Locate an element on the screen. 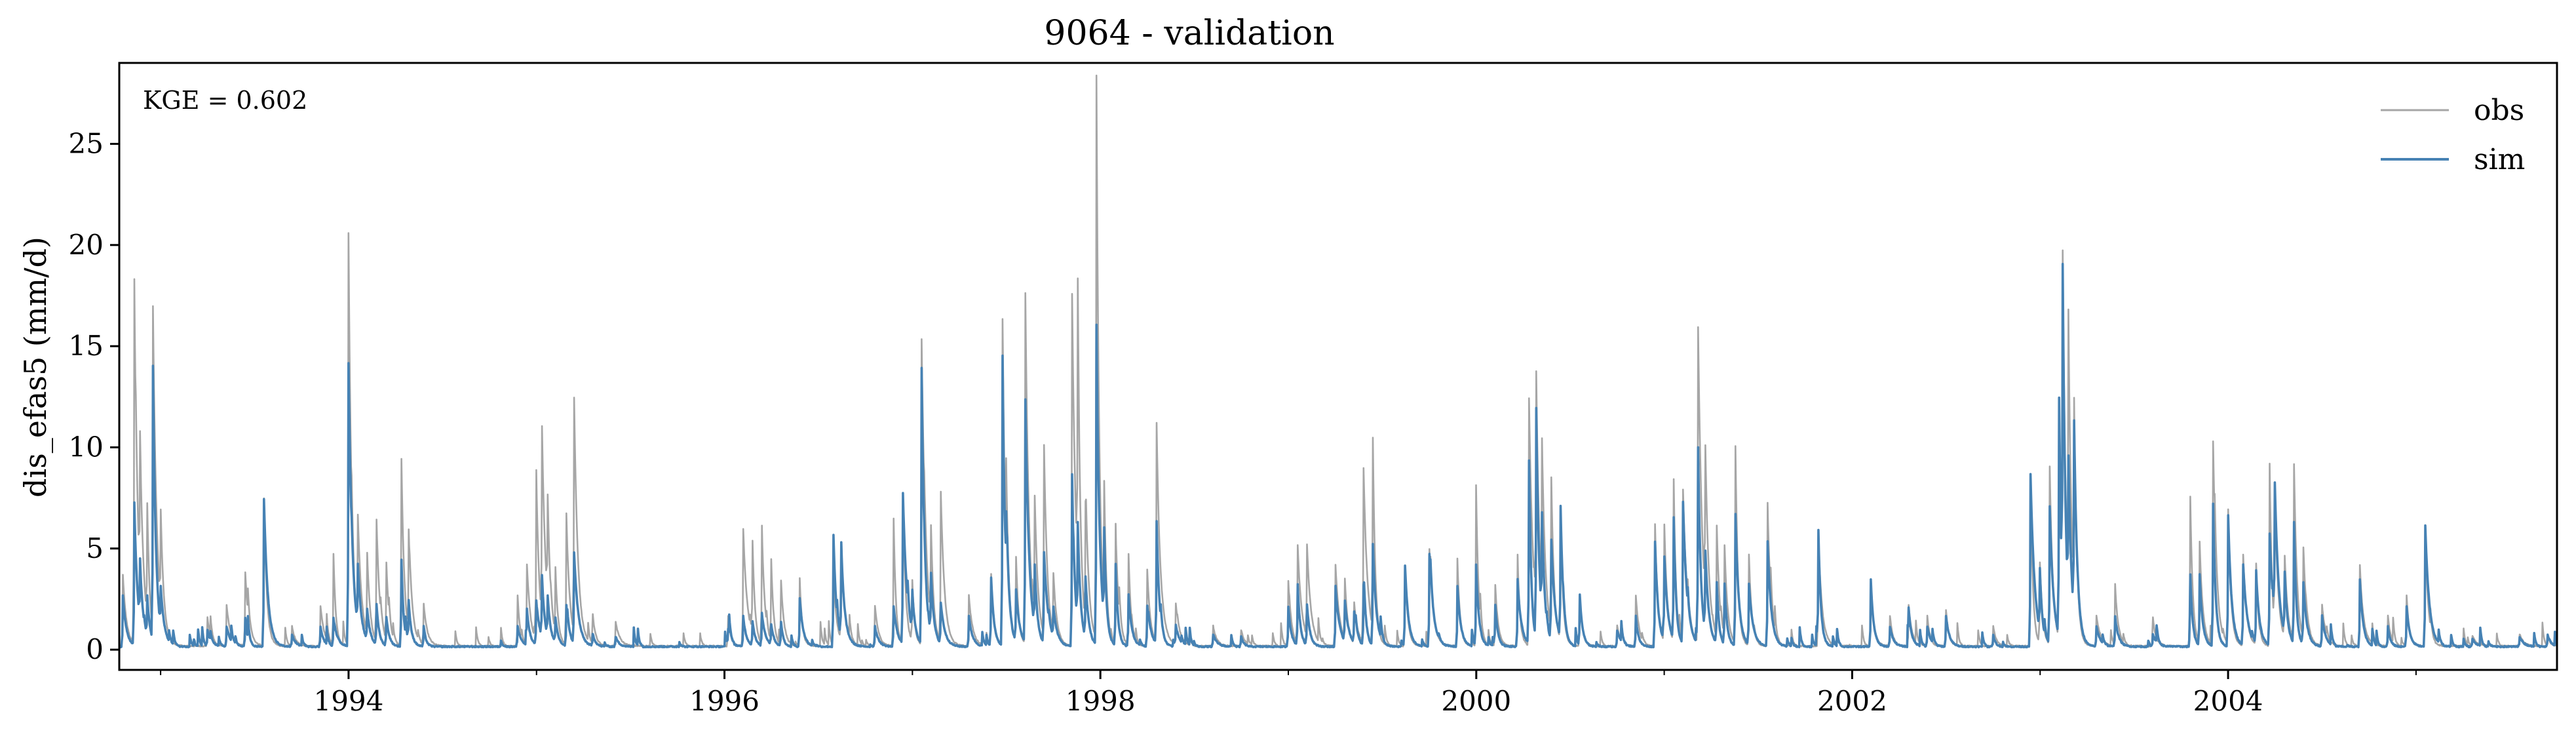 The height and width of the screenshot is (742, 2576). legend-label-sim: sim is located at coordinates (2499, 159).